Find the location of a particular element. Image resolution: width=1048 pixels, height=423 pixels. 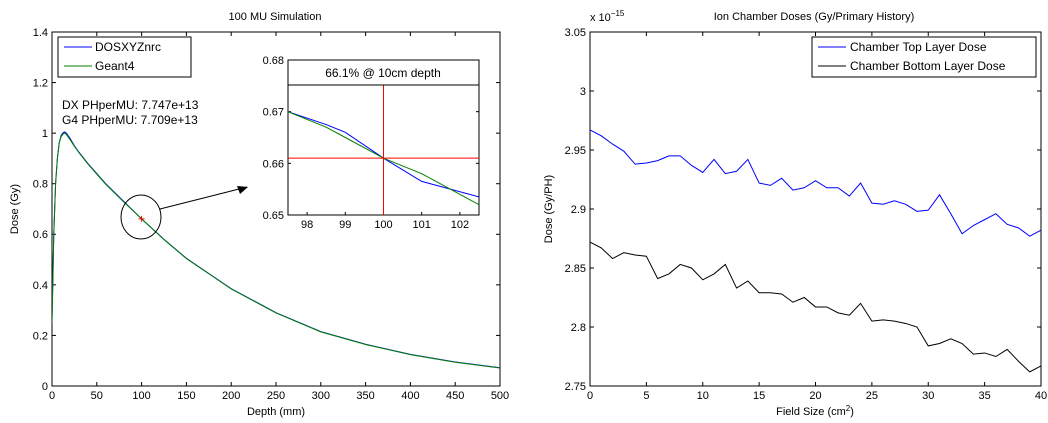

right-legend-label-bottom-layer: Chamber Bottom Layer Dose is located at coordinates (928, 66).